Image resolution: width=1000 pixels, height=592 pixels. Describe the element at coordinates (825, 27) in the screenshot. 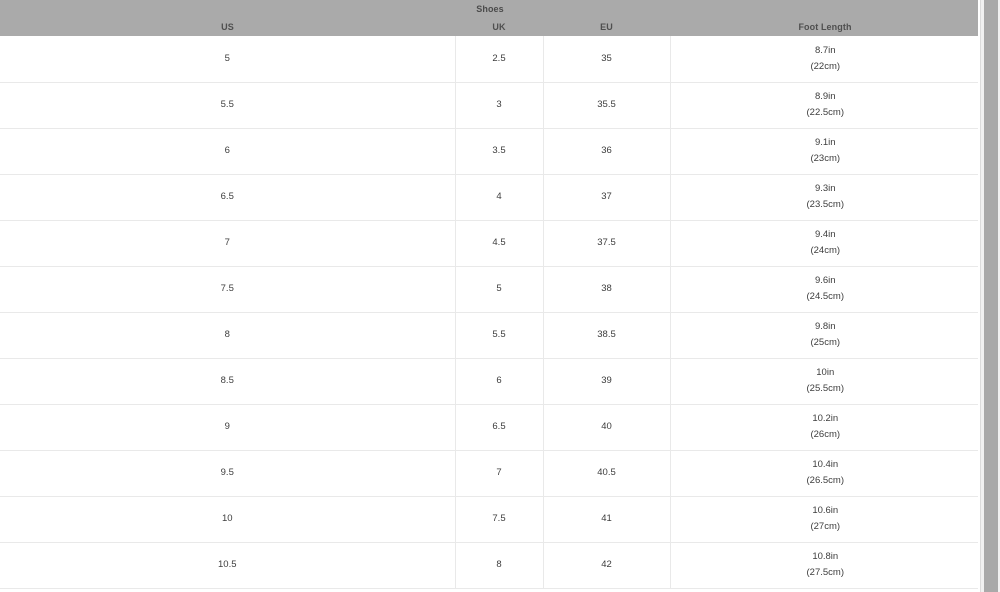

I see `column-header-foot-length: Foot Length` at that location.